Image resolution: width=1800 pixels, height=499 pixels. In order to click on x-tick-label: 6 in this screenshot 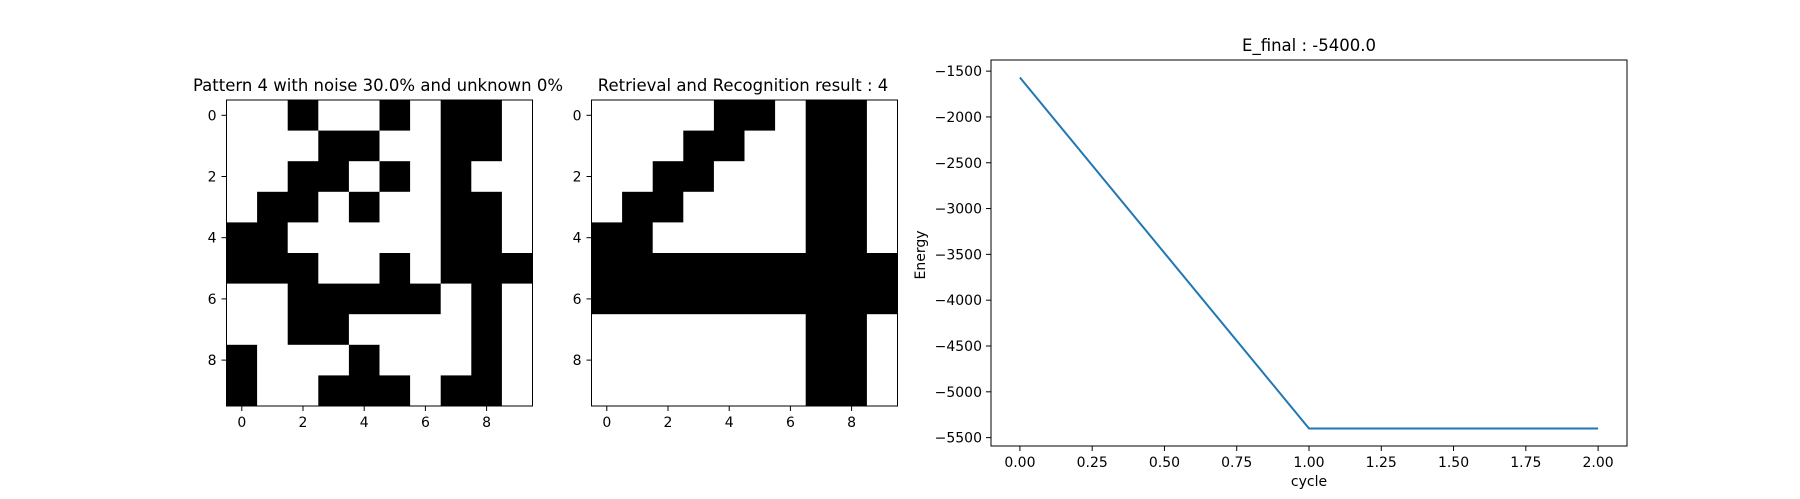, I will do `click(790, 423)`.